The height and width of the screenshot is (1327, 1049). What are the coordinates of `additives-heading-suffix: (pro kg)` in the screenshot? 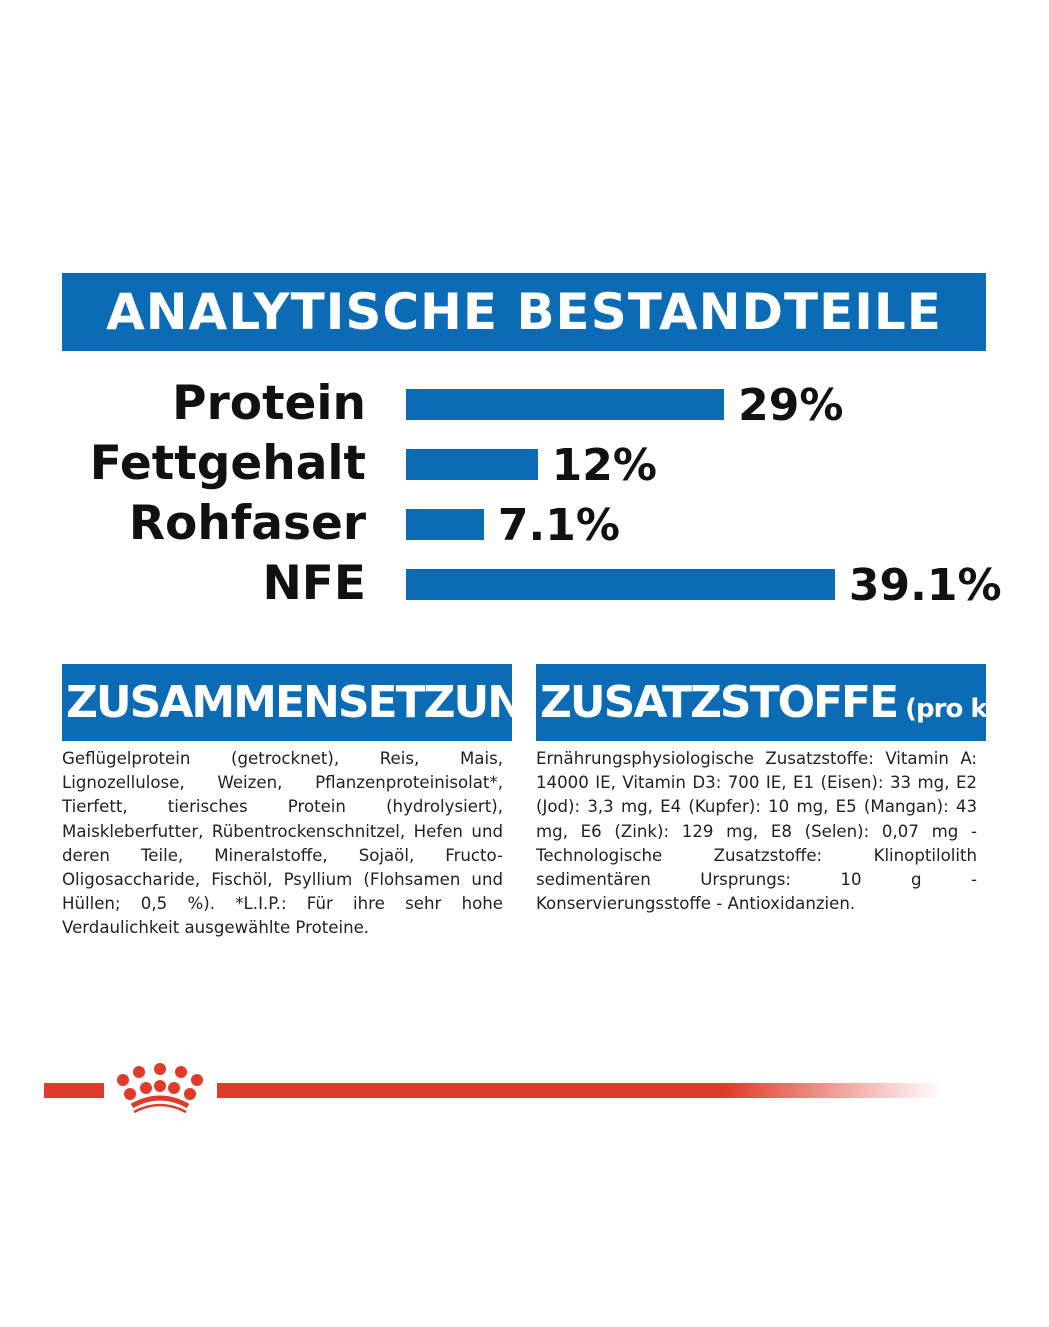 It's located at (960, 708).